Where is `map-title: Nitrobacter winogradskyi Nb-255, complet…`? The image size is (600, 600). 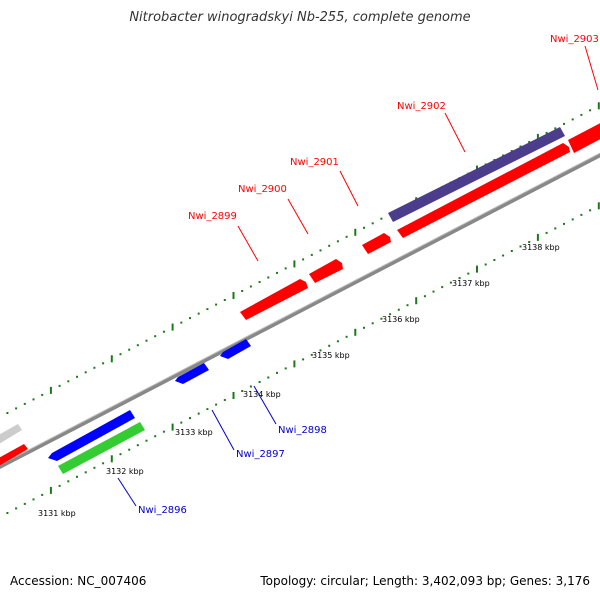 map-title: Nitrobacter winogradskyi Nb-255, complet… is located at coordinates (300, 17).